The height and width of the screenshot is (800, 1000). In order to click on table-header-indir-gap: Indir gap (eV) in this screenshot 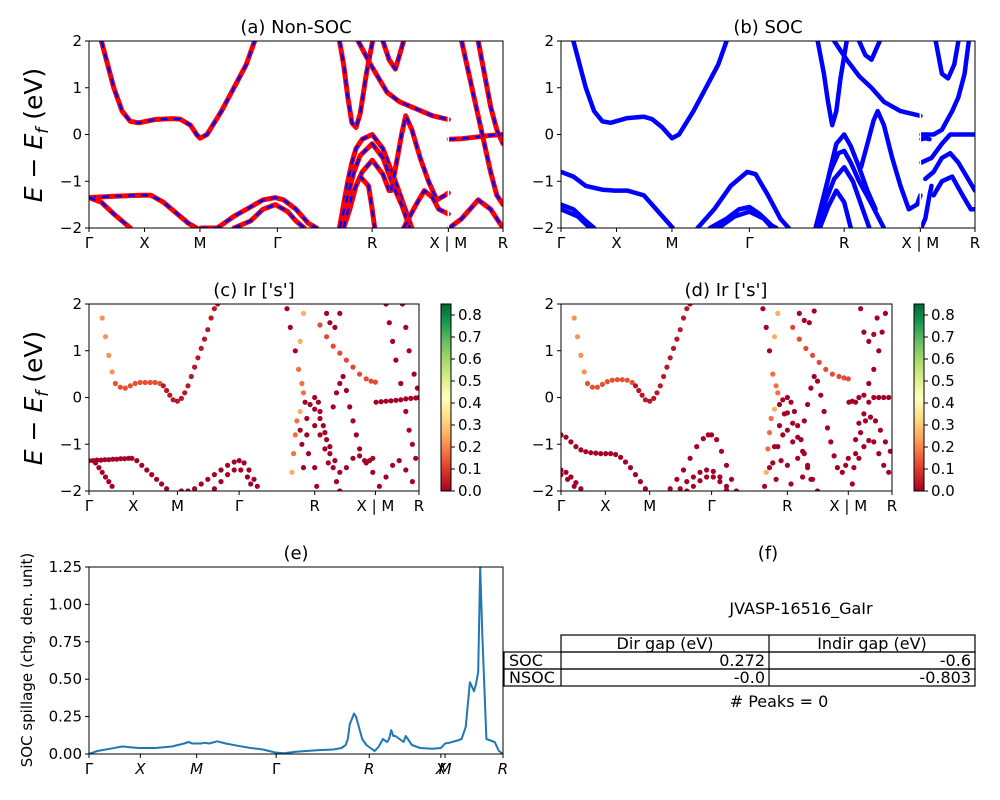, I will do `click(872, 643)`.